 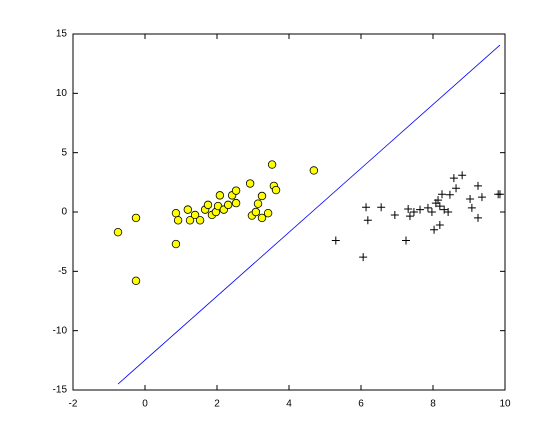 I want to click on y-tick-label: -10, so click(x=60, y=330).